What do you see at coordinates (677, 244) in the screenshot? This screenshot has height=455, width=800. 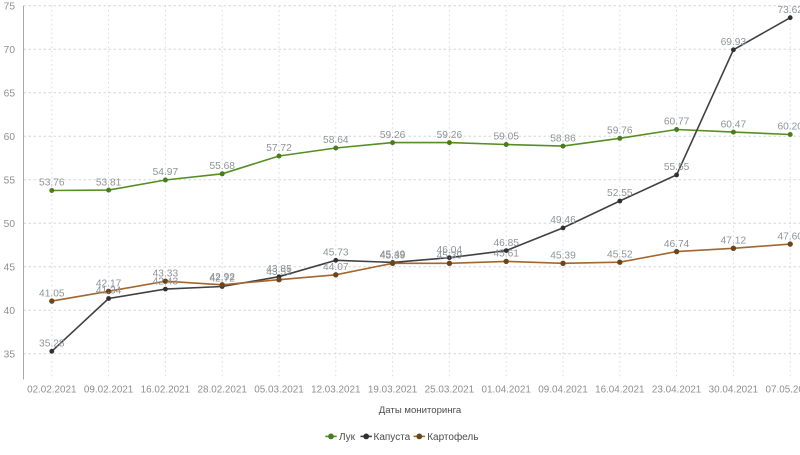 I see `svg-text: 46.74` at bounding box center [677, 244].